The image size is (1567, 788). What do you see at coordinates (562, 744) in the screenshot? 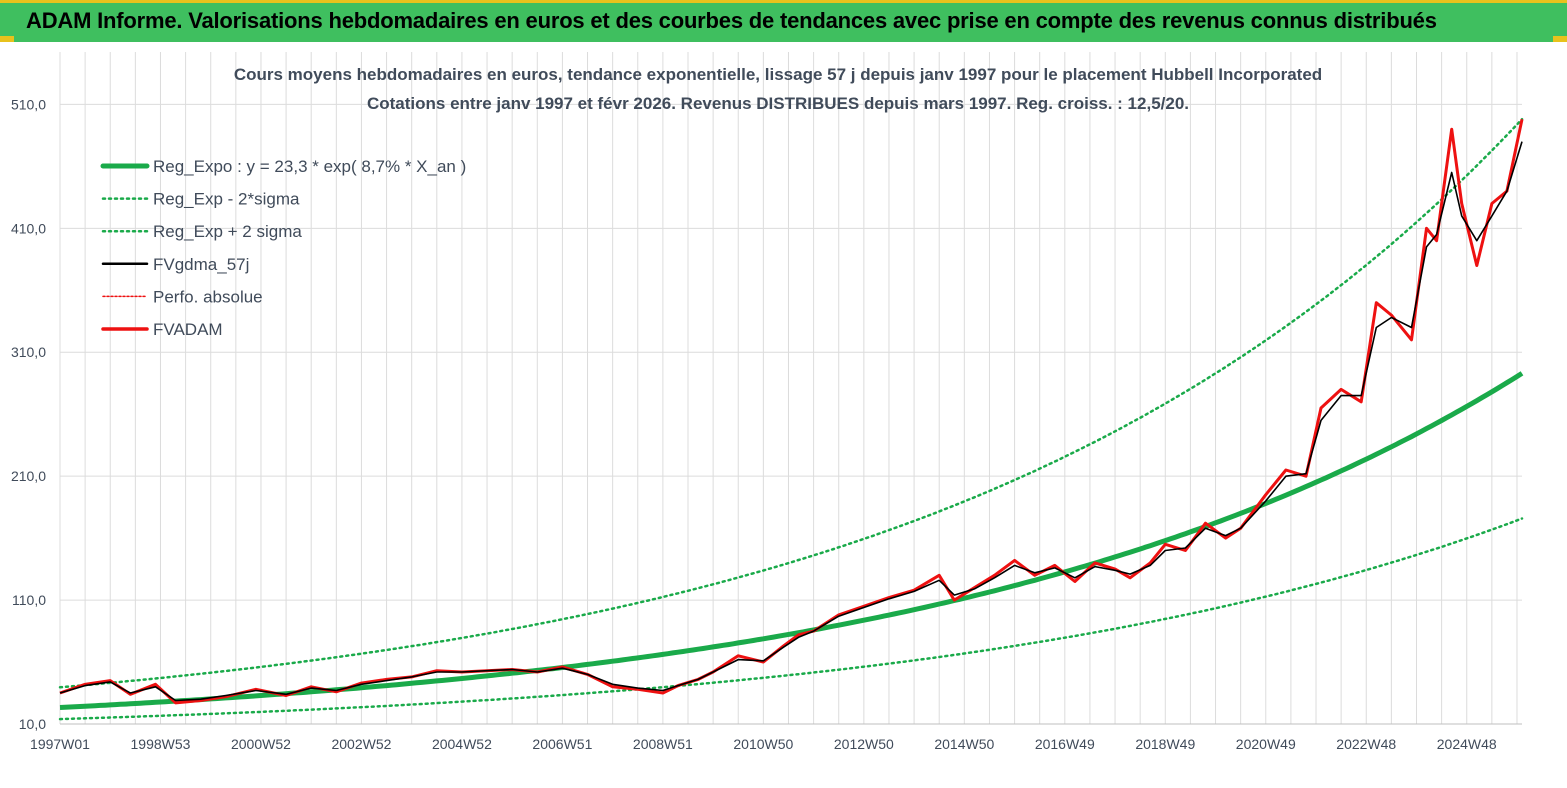
I see `x-tick-label: 2006W51` at bounding box center [562, 744].